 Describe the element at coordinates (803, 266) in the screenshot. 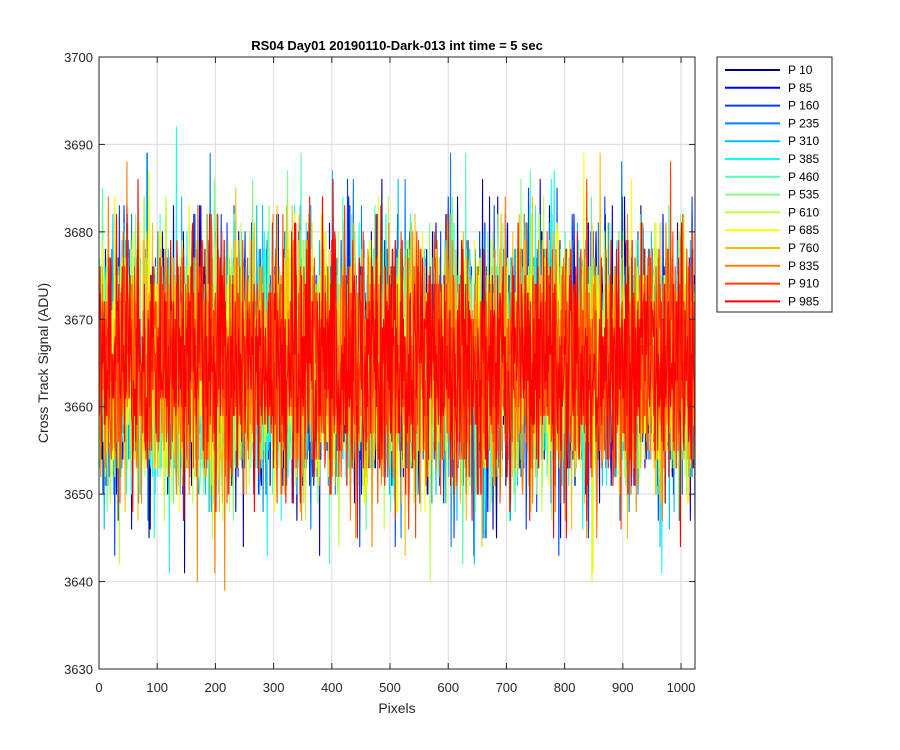

I see `legend-label: P 835` at that location.